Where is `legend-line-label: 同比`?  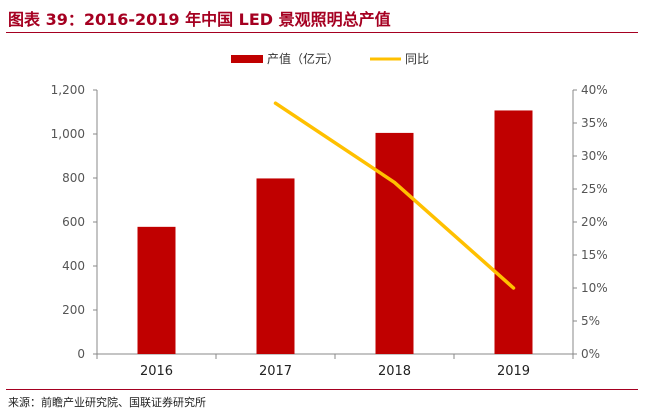 legend-line-label: 同比 is located at coordinates (417, 59).